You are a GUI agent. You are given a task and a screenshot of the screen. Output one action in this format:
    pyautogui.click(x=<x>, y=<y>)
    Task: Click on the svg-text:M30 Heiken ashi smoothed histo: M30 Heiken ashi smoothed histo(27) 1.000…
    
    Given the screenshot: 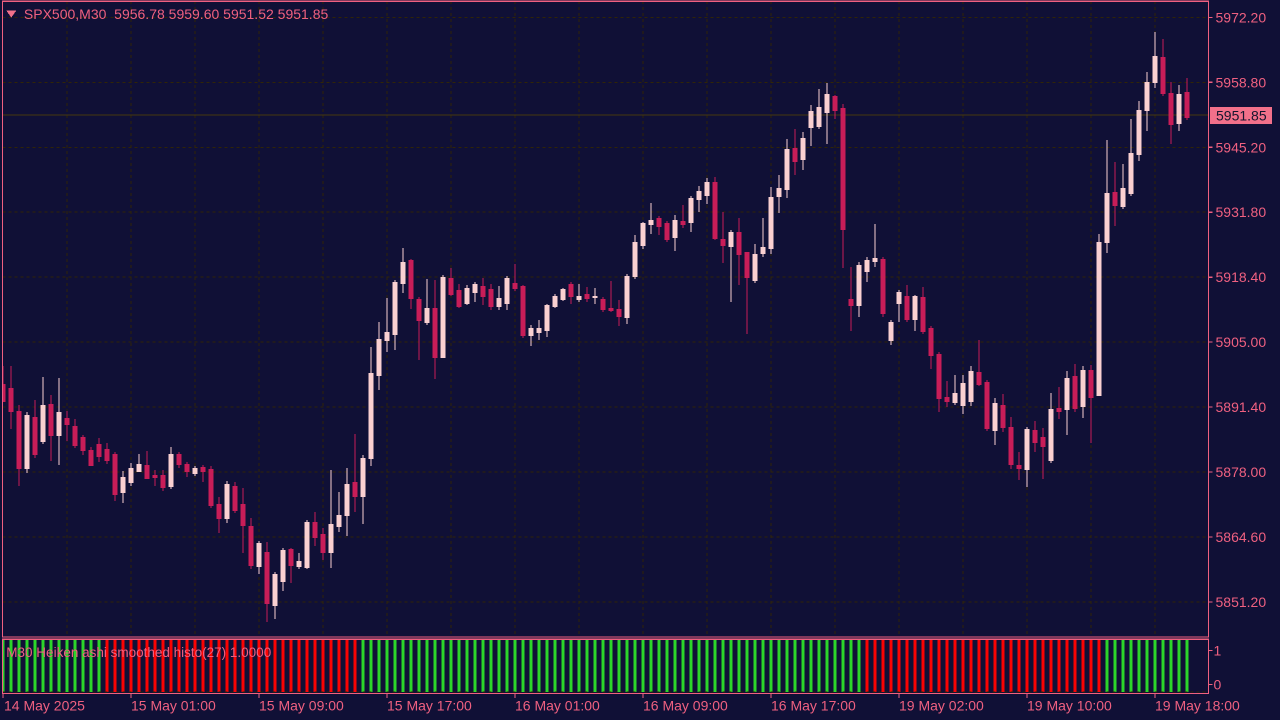 What is the action you would take?
    pyautogui.click(x=138, y=652)
    